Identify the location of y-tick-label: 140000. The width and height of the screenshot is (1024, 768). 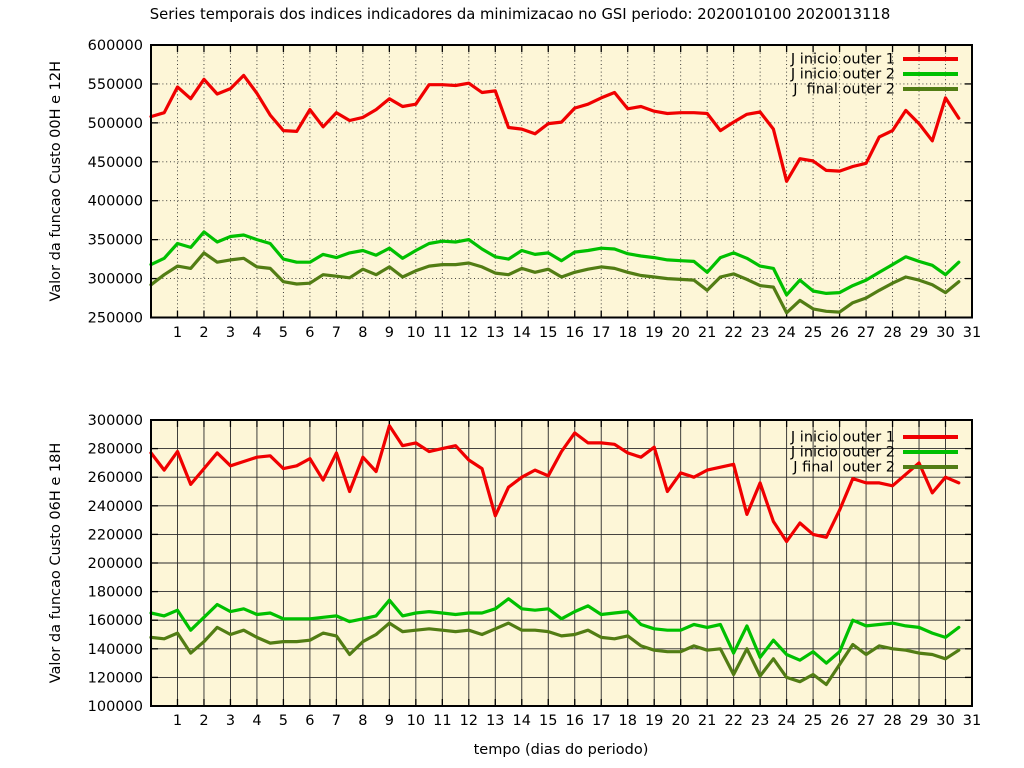
(115, 650).